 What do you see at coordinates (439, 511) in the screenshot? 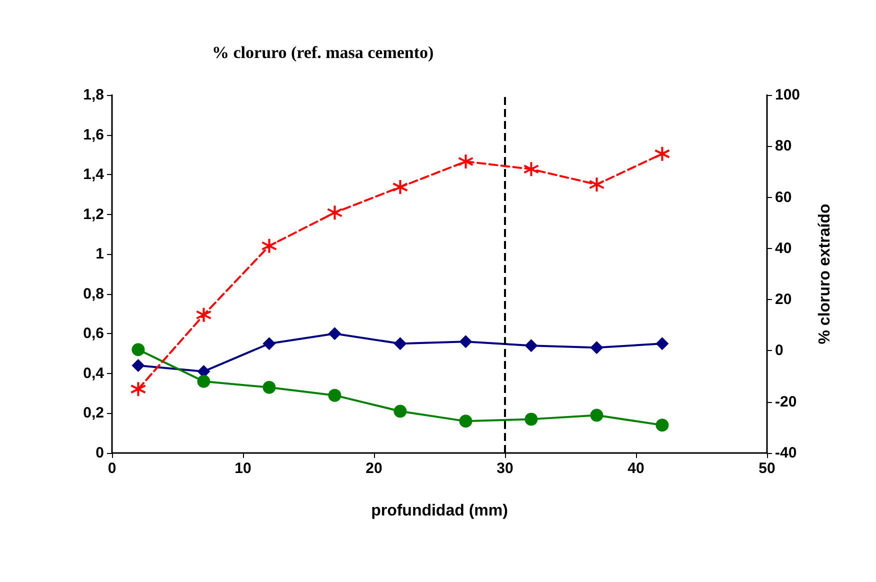
I see `x-axis-title: profundidad (mm)` at bounding box center [439, 511].